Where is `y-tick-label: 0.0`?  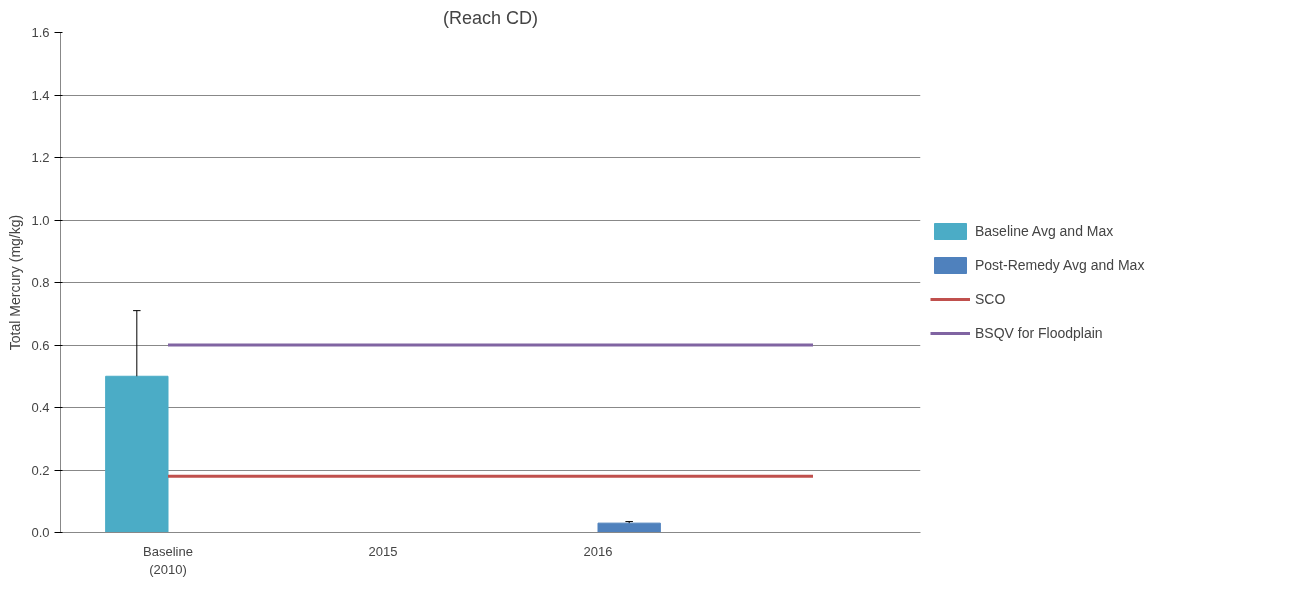 y-tick-label: 0.0 is located at coordinates (40, 532).